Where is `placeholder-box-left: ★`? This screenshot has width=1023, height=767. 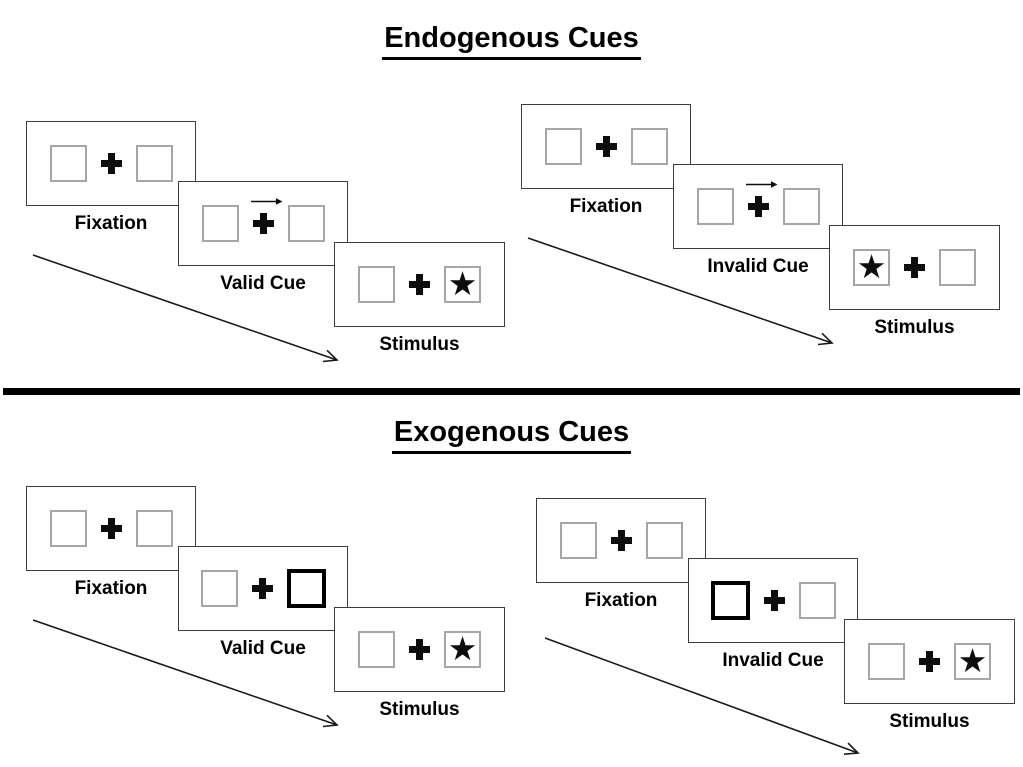 placeholder-box-left: ★ is located at coordinates (871, 267).